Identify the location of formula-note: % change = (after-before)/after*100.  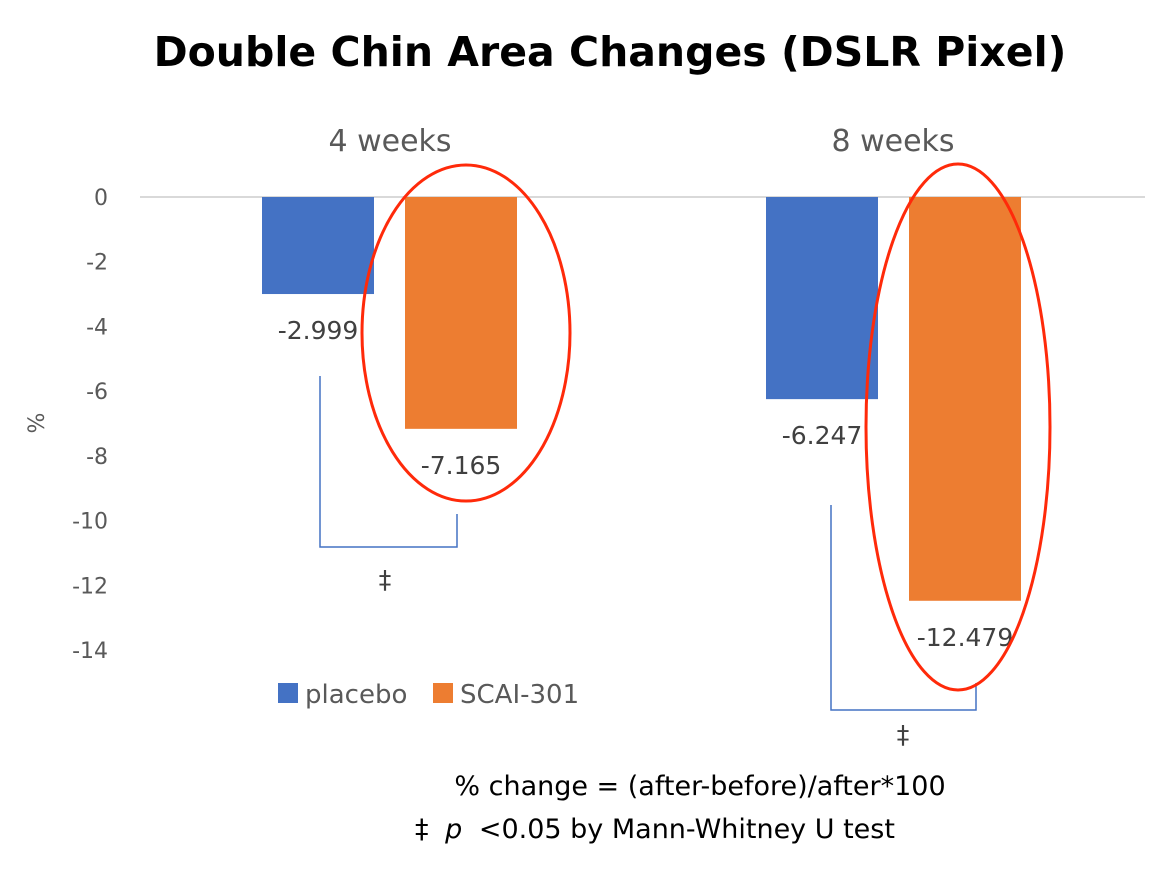
(699, 786).